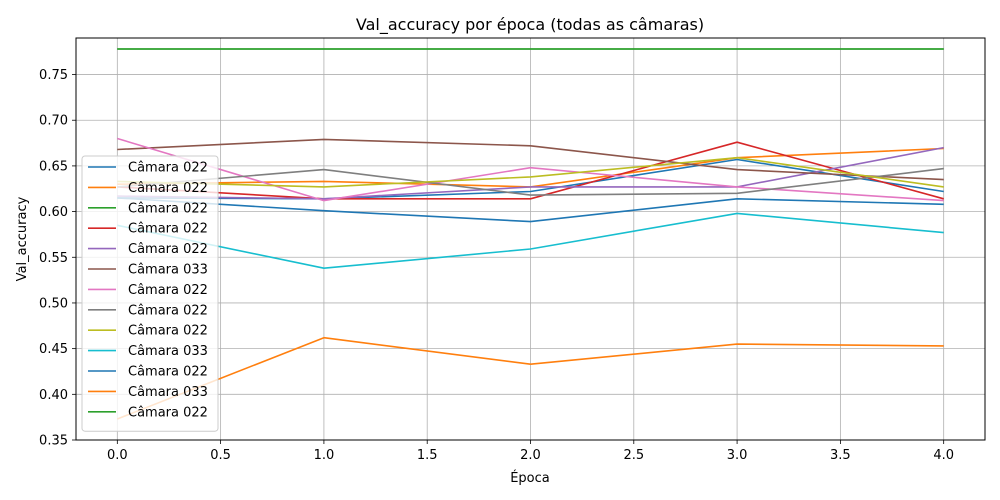  I want to click on x-tick-label: 3.5, so click(840, 455).